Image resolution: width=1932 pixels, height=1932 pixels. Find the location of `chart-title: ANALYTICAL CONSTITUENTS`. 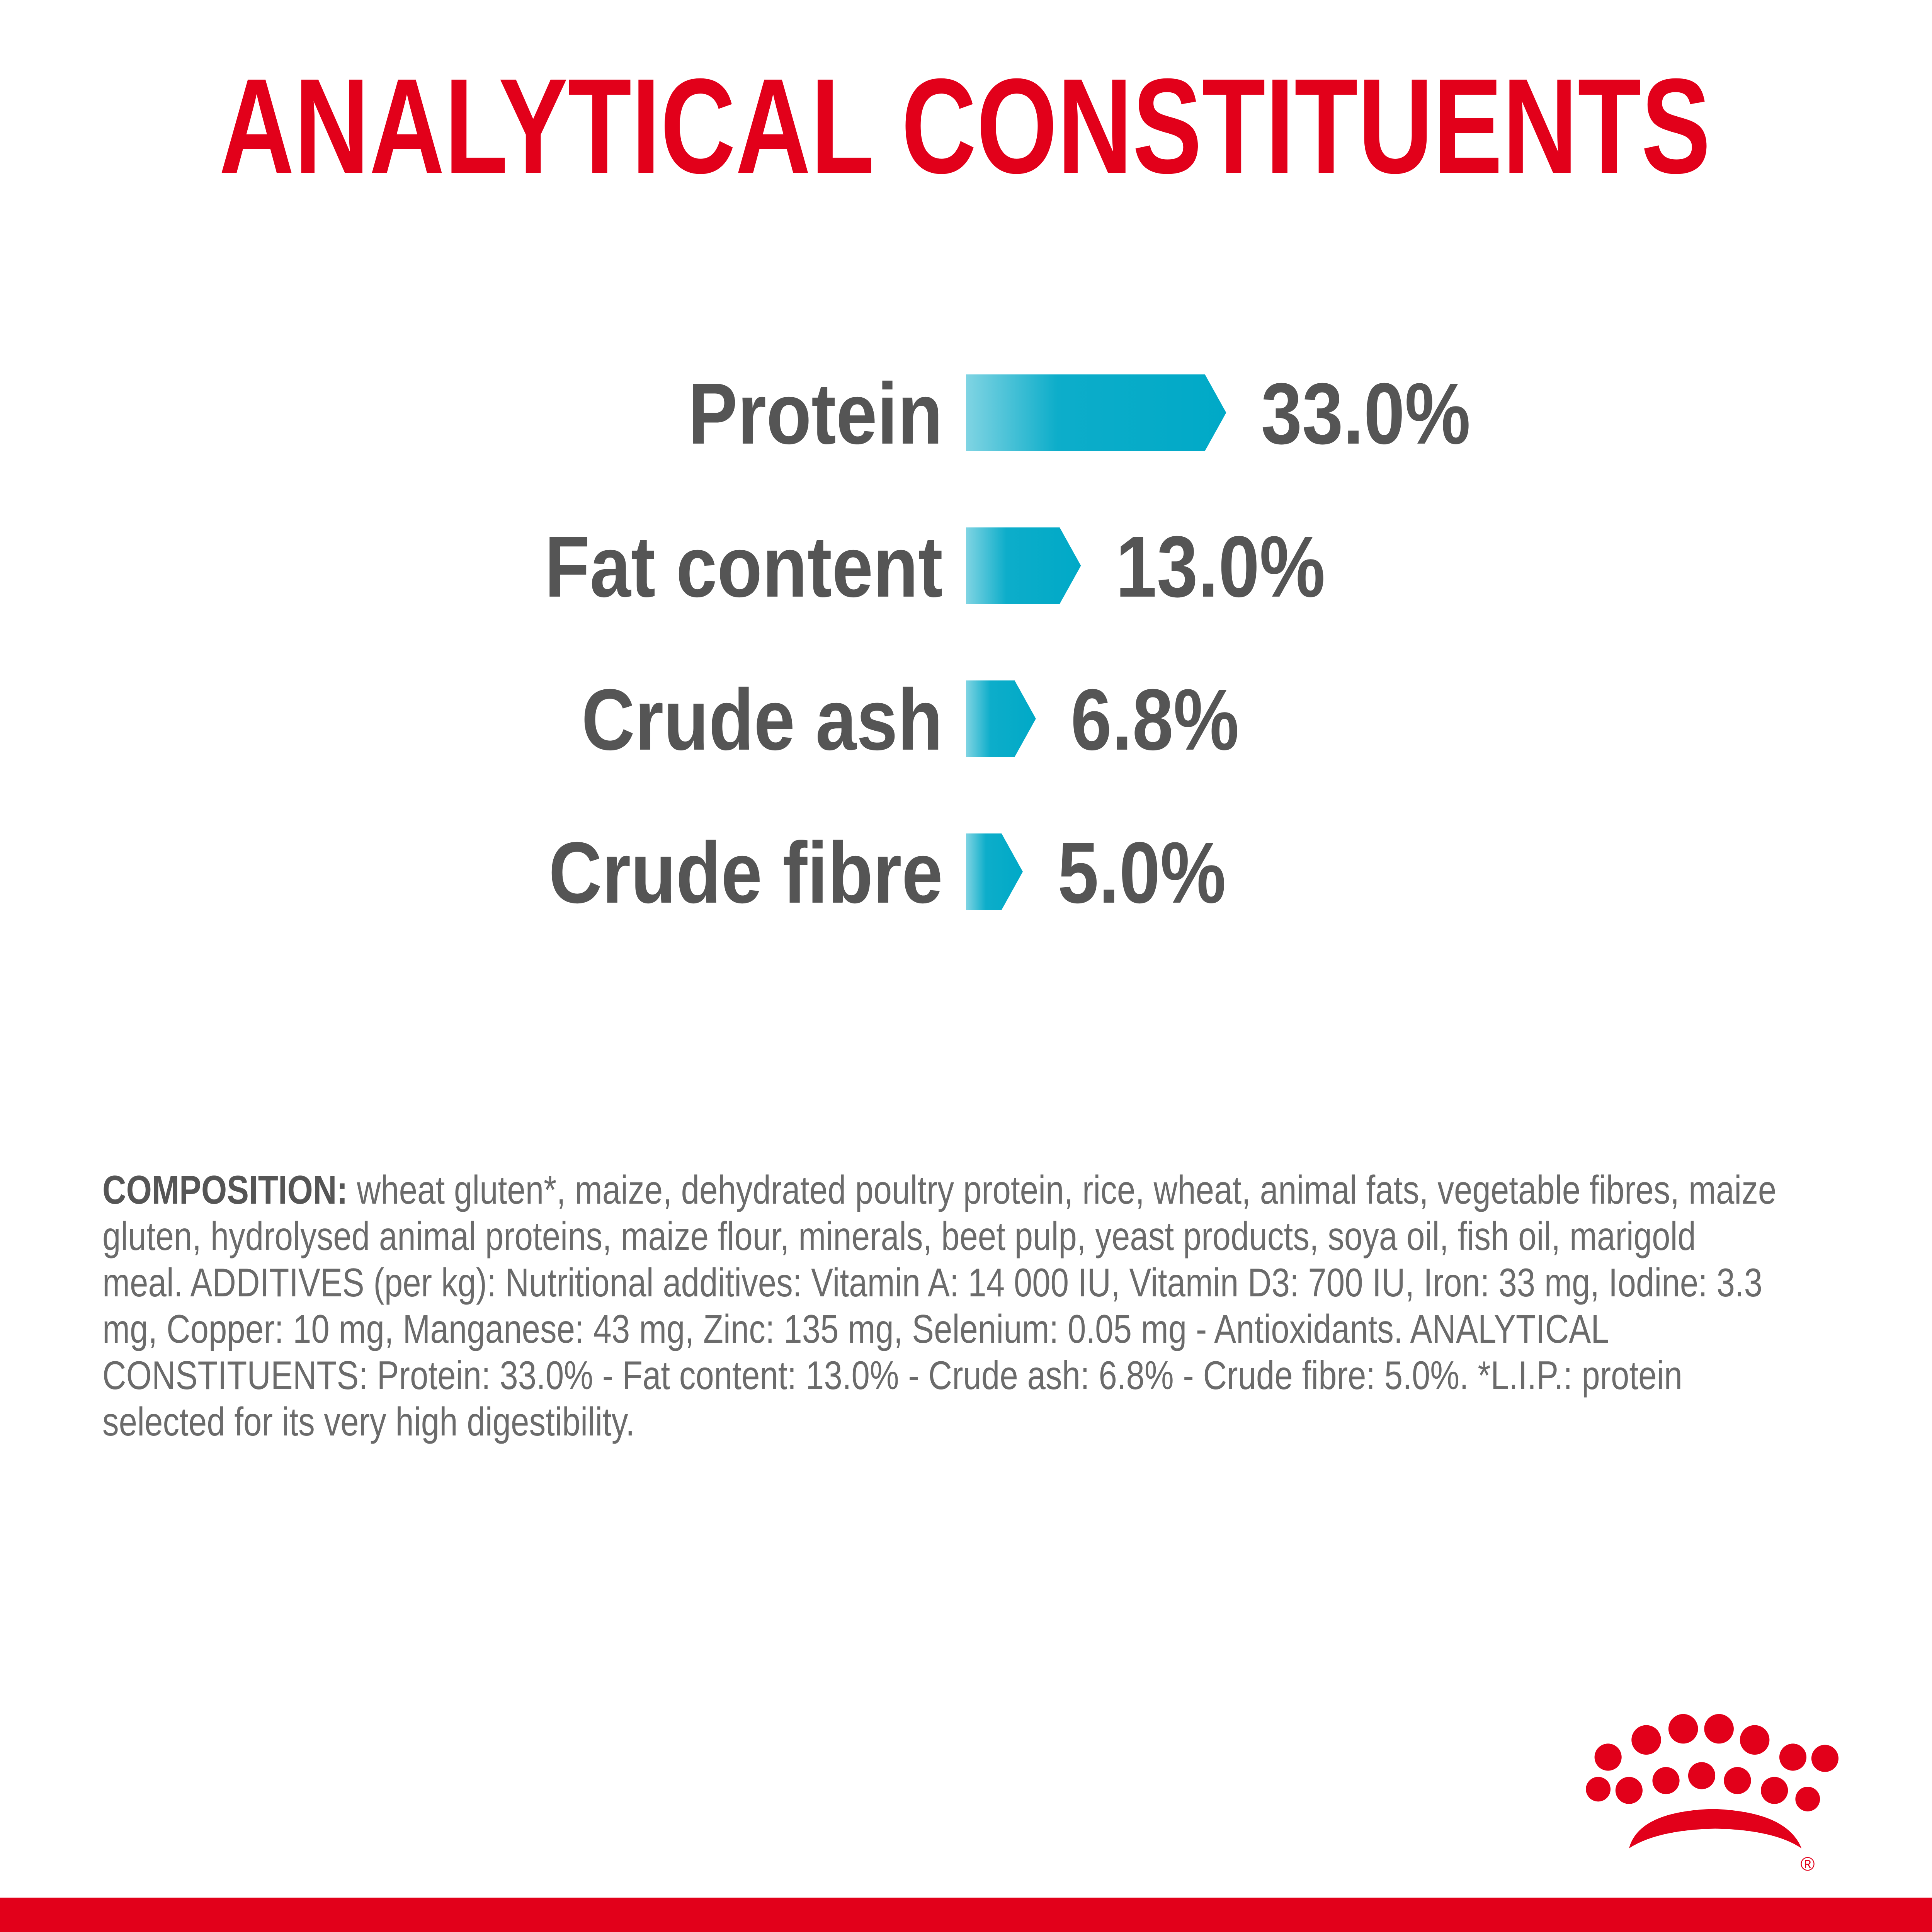

chart-title: ANALYTICAL CONSTITUENTS is located at coordinates (965, 127).